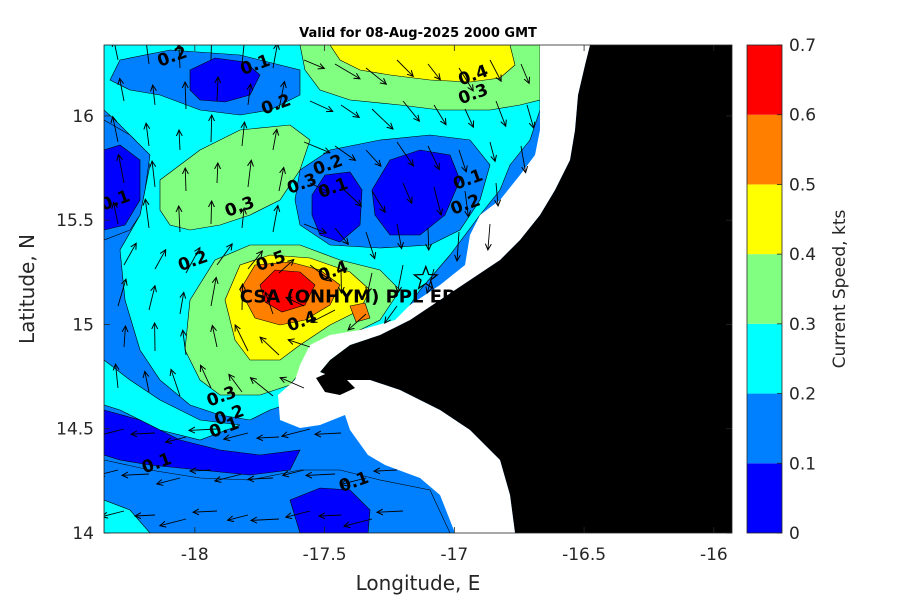 The height and width of the screenshot is (600, 900). Describe the element at coordinates (802, 46) in the screenshot. I see `colorbar-tick-label: 0.7` at that location.